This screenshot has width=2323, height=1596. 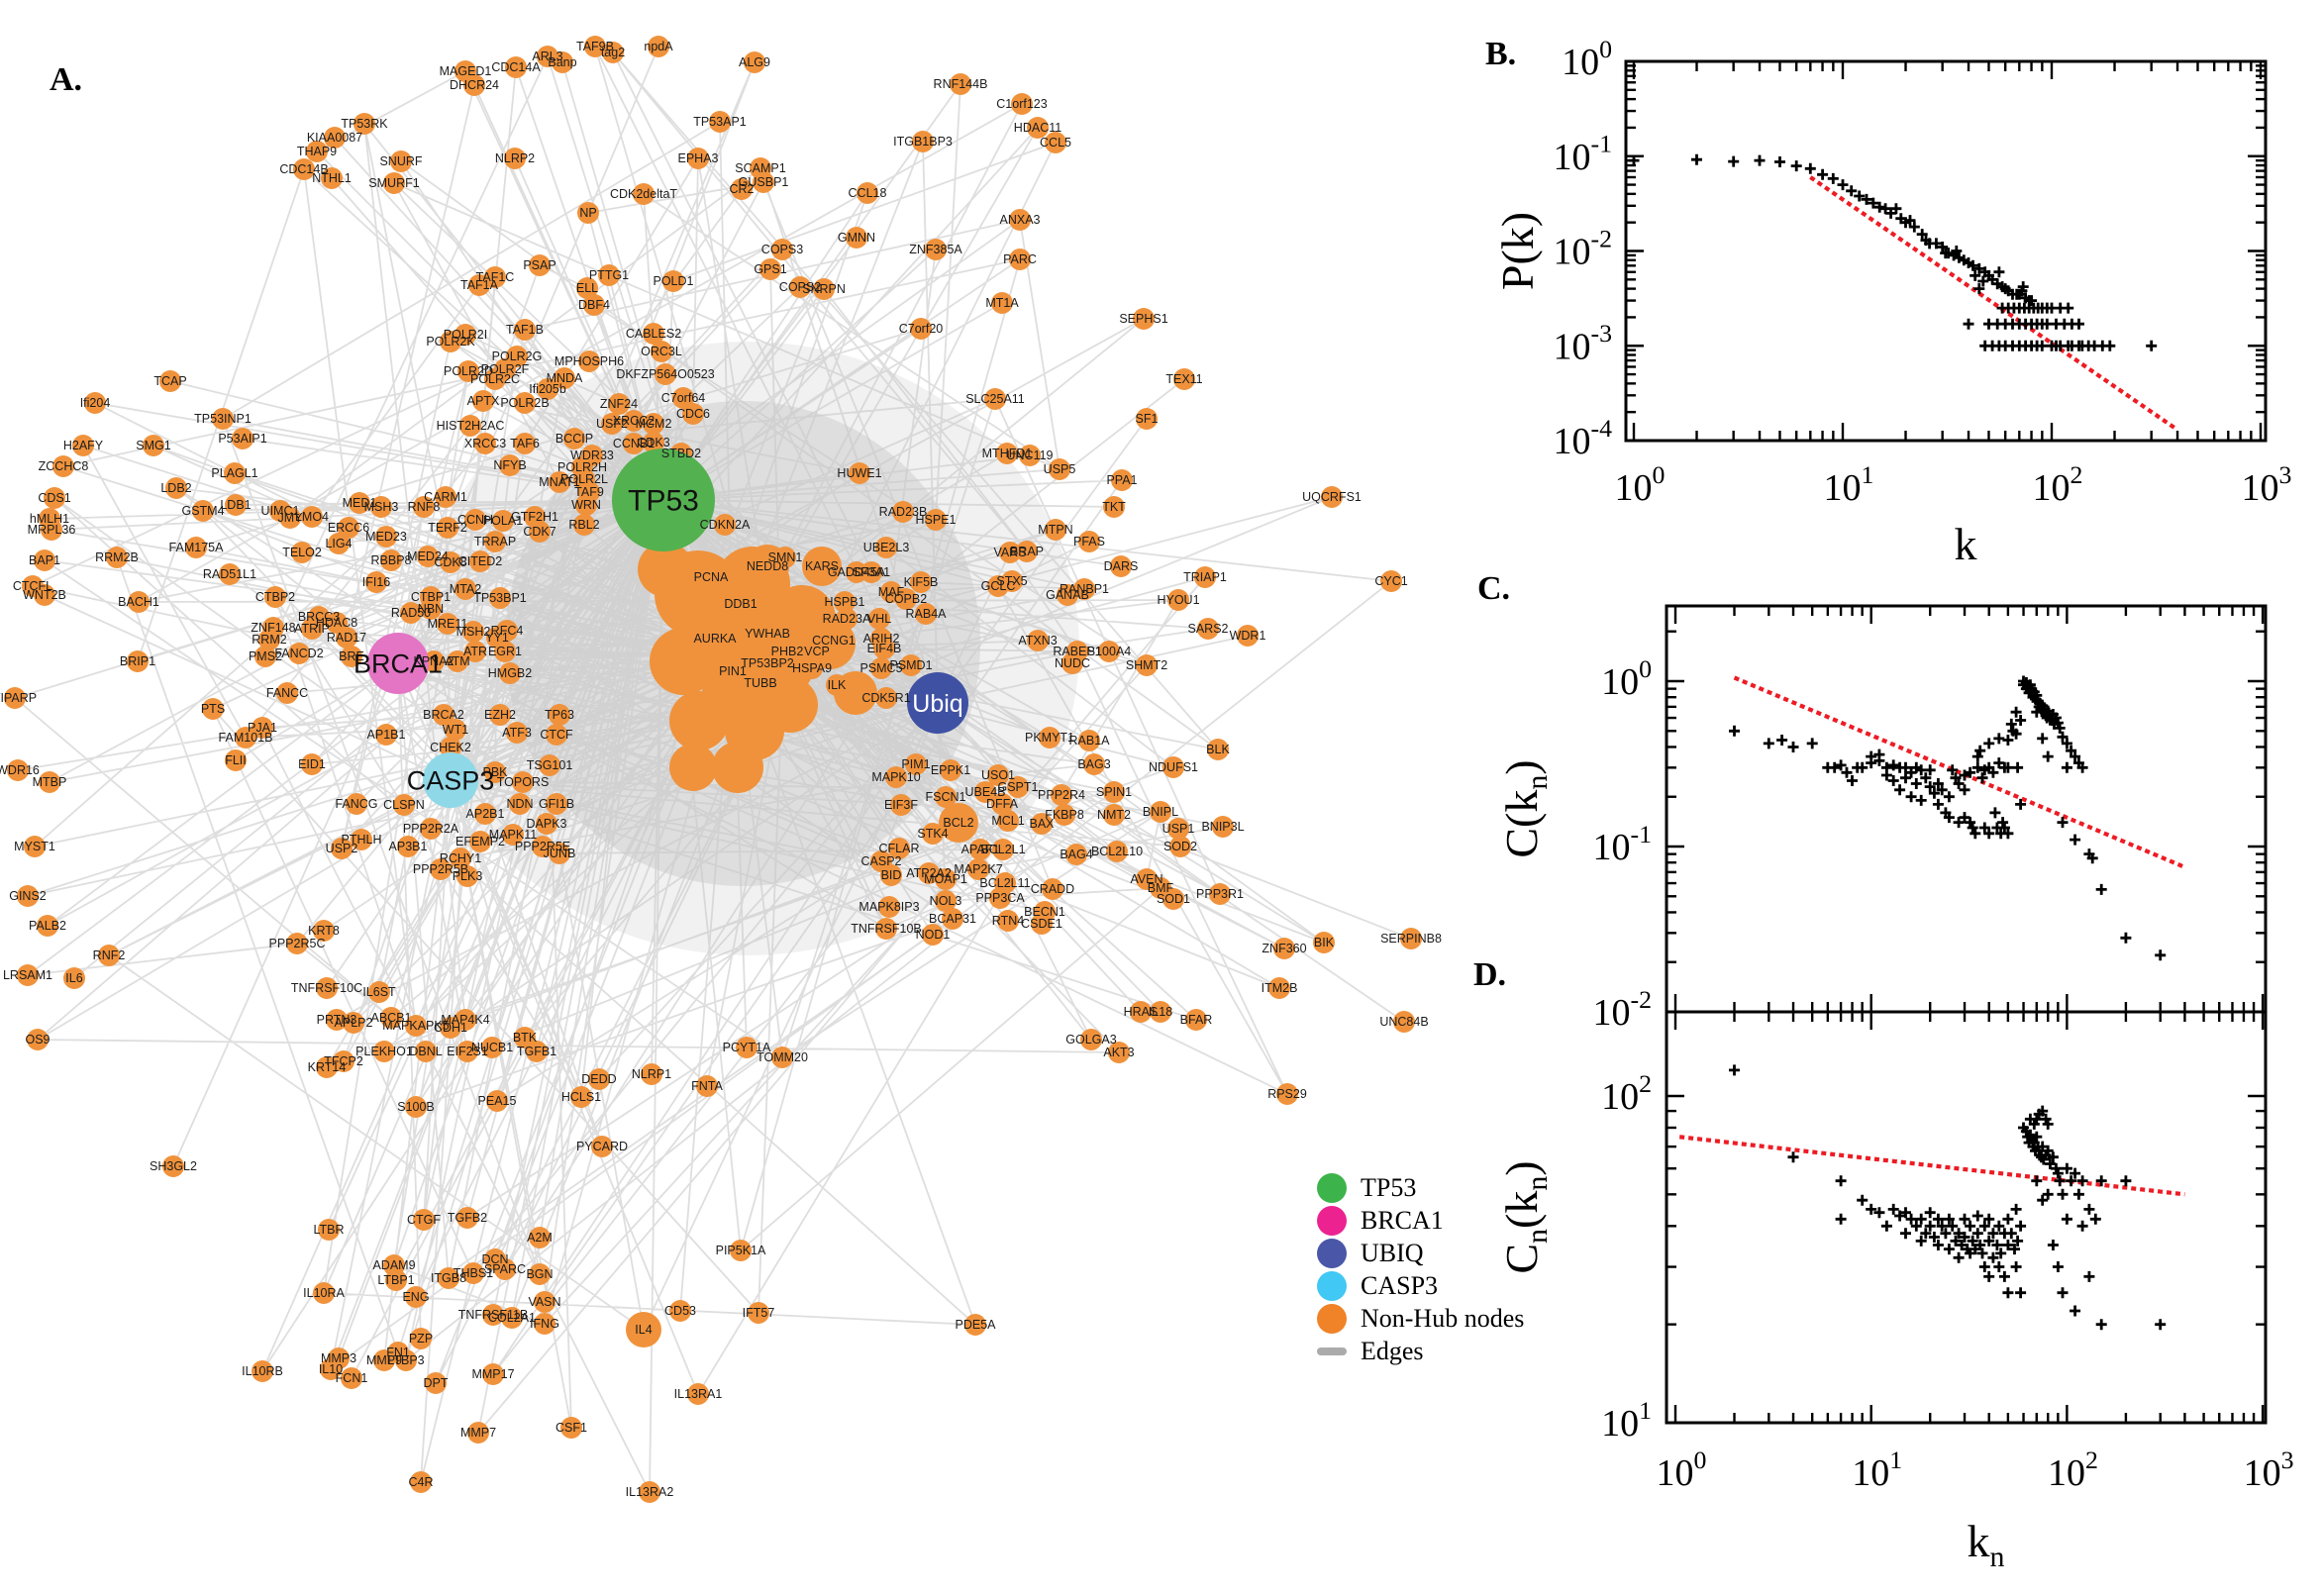 I want to click on network-node-label: CDK3, so click(x=653, y=442).